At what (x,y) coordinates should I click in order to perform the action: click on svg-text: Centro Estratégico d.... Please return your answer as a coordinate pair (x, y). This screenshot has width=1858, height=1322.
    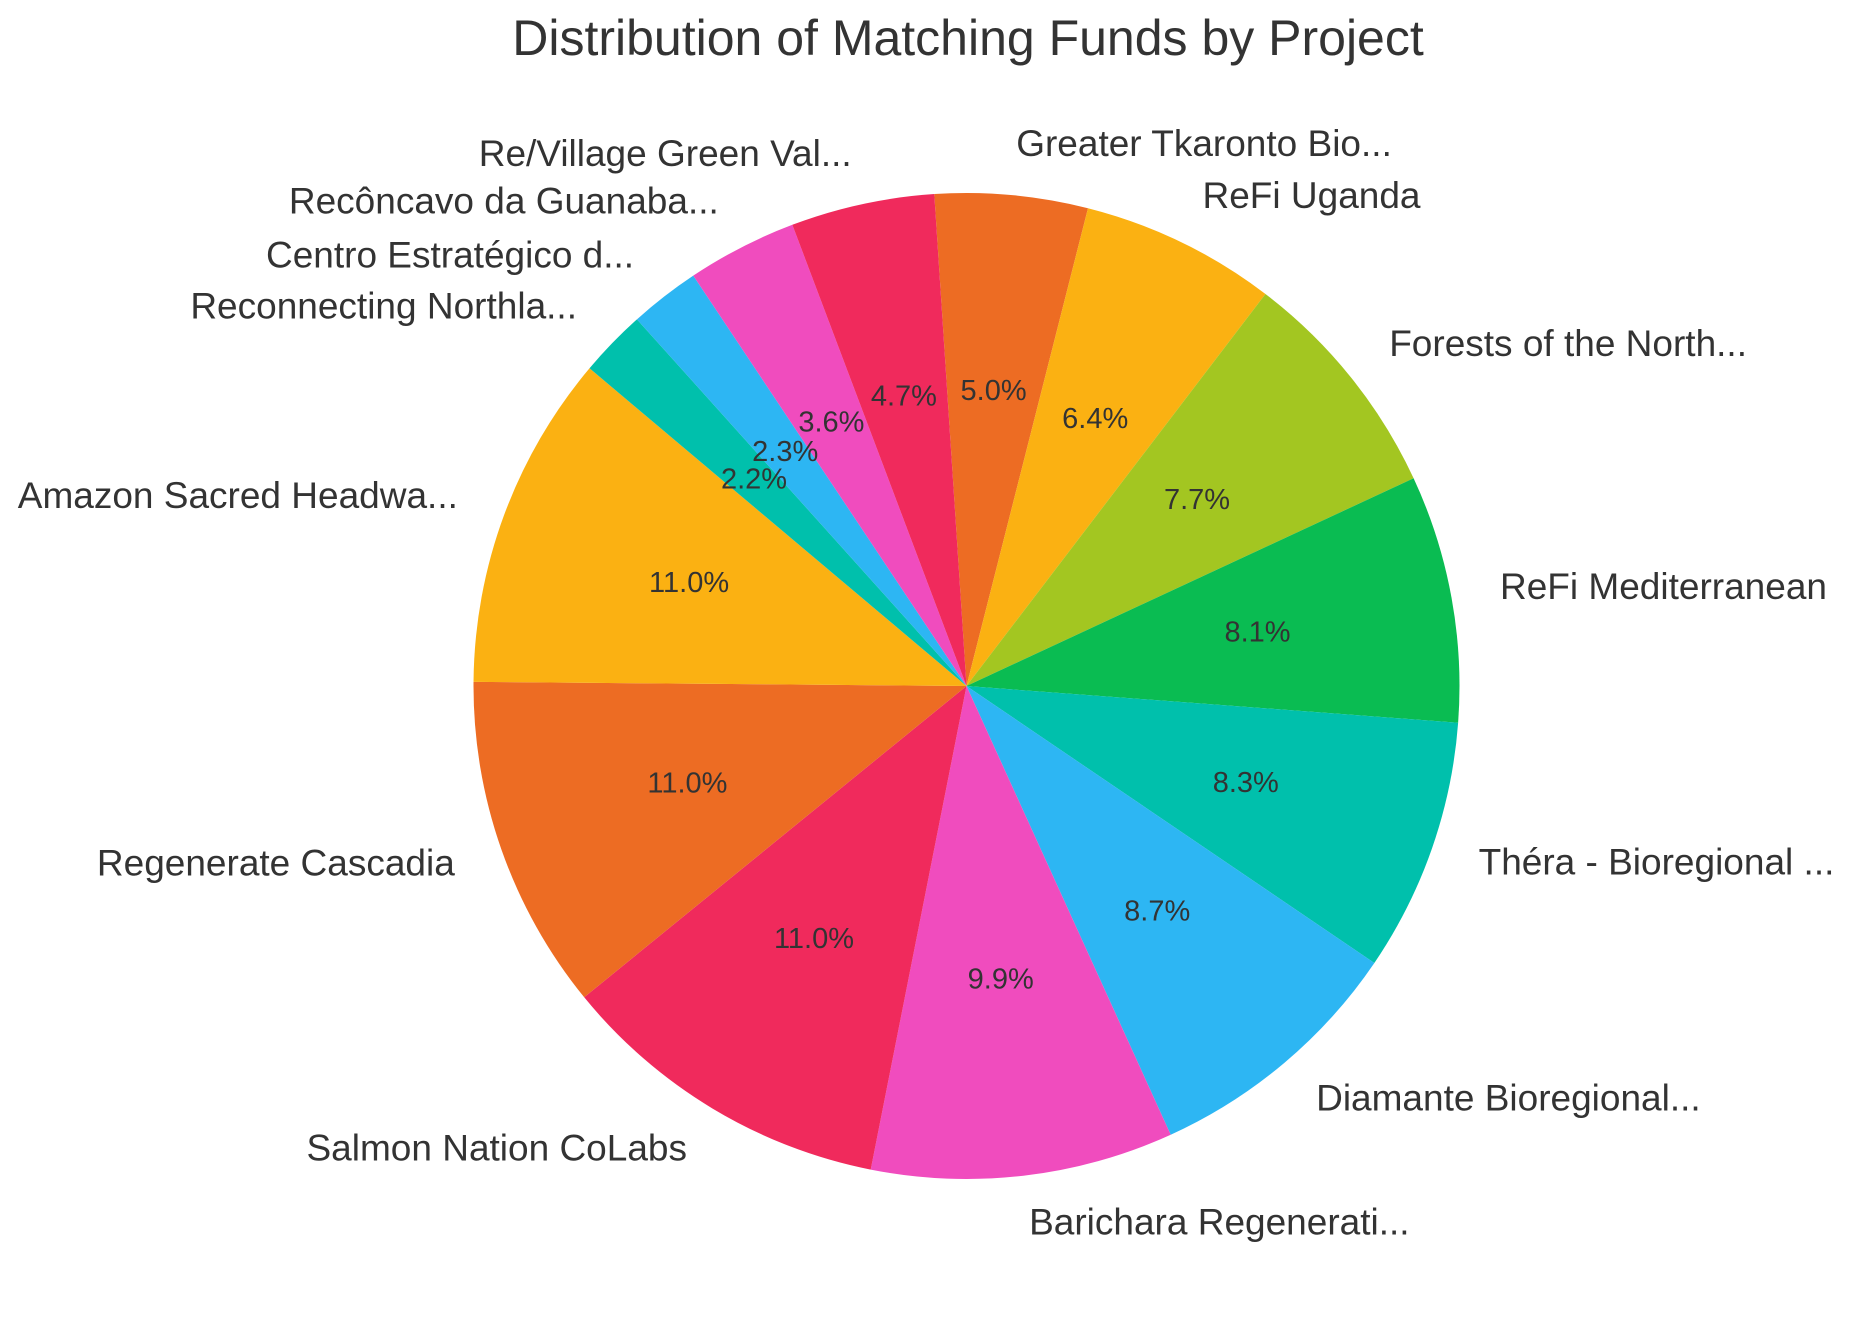
    Looking at the image, I should click on (450, 255).